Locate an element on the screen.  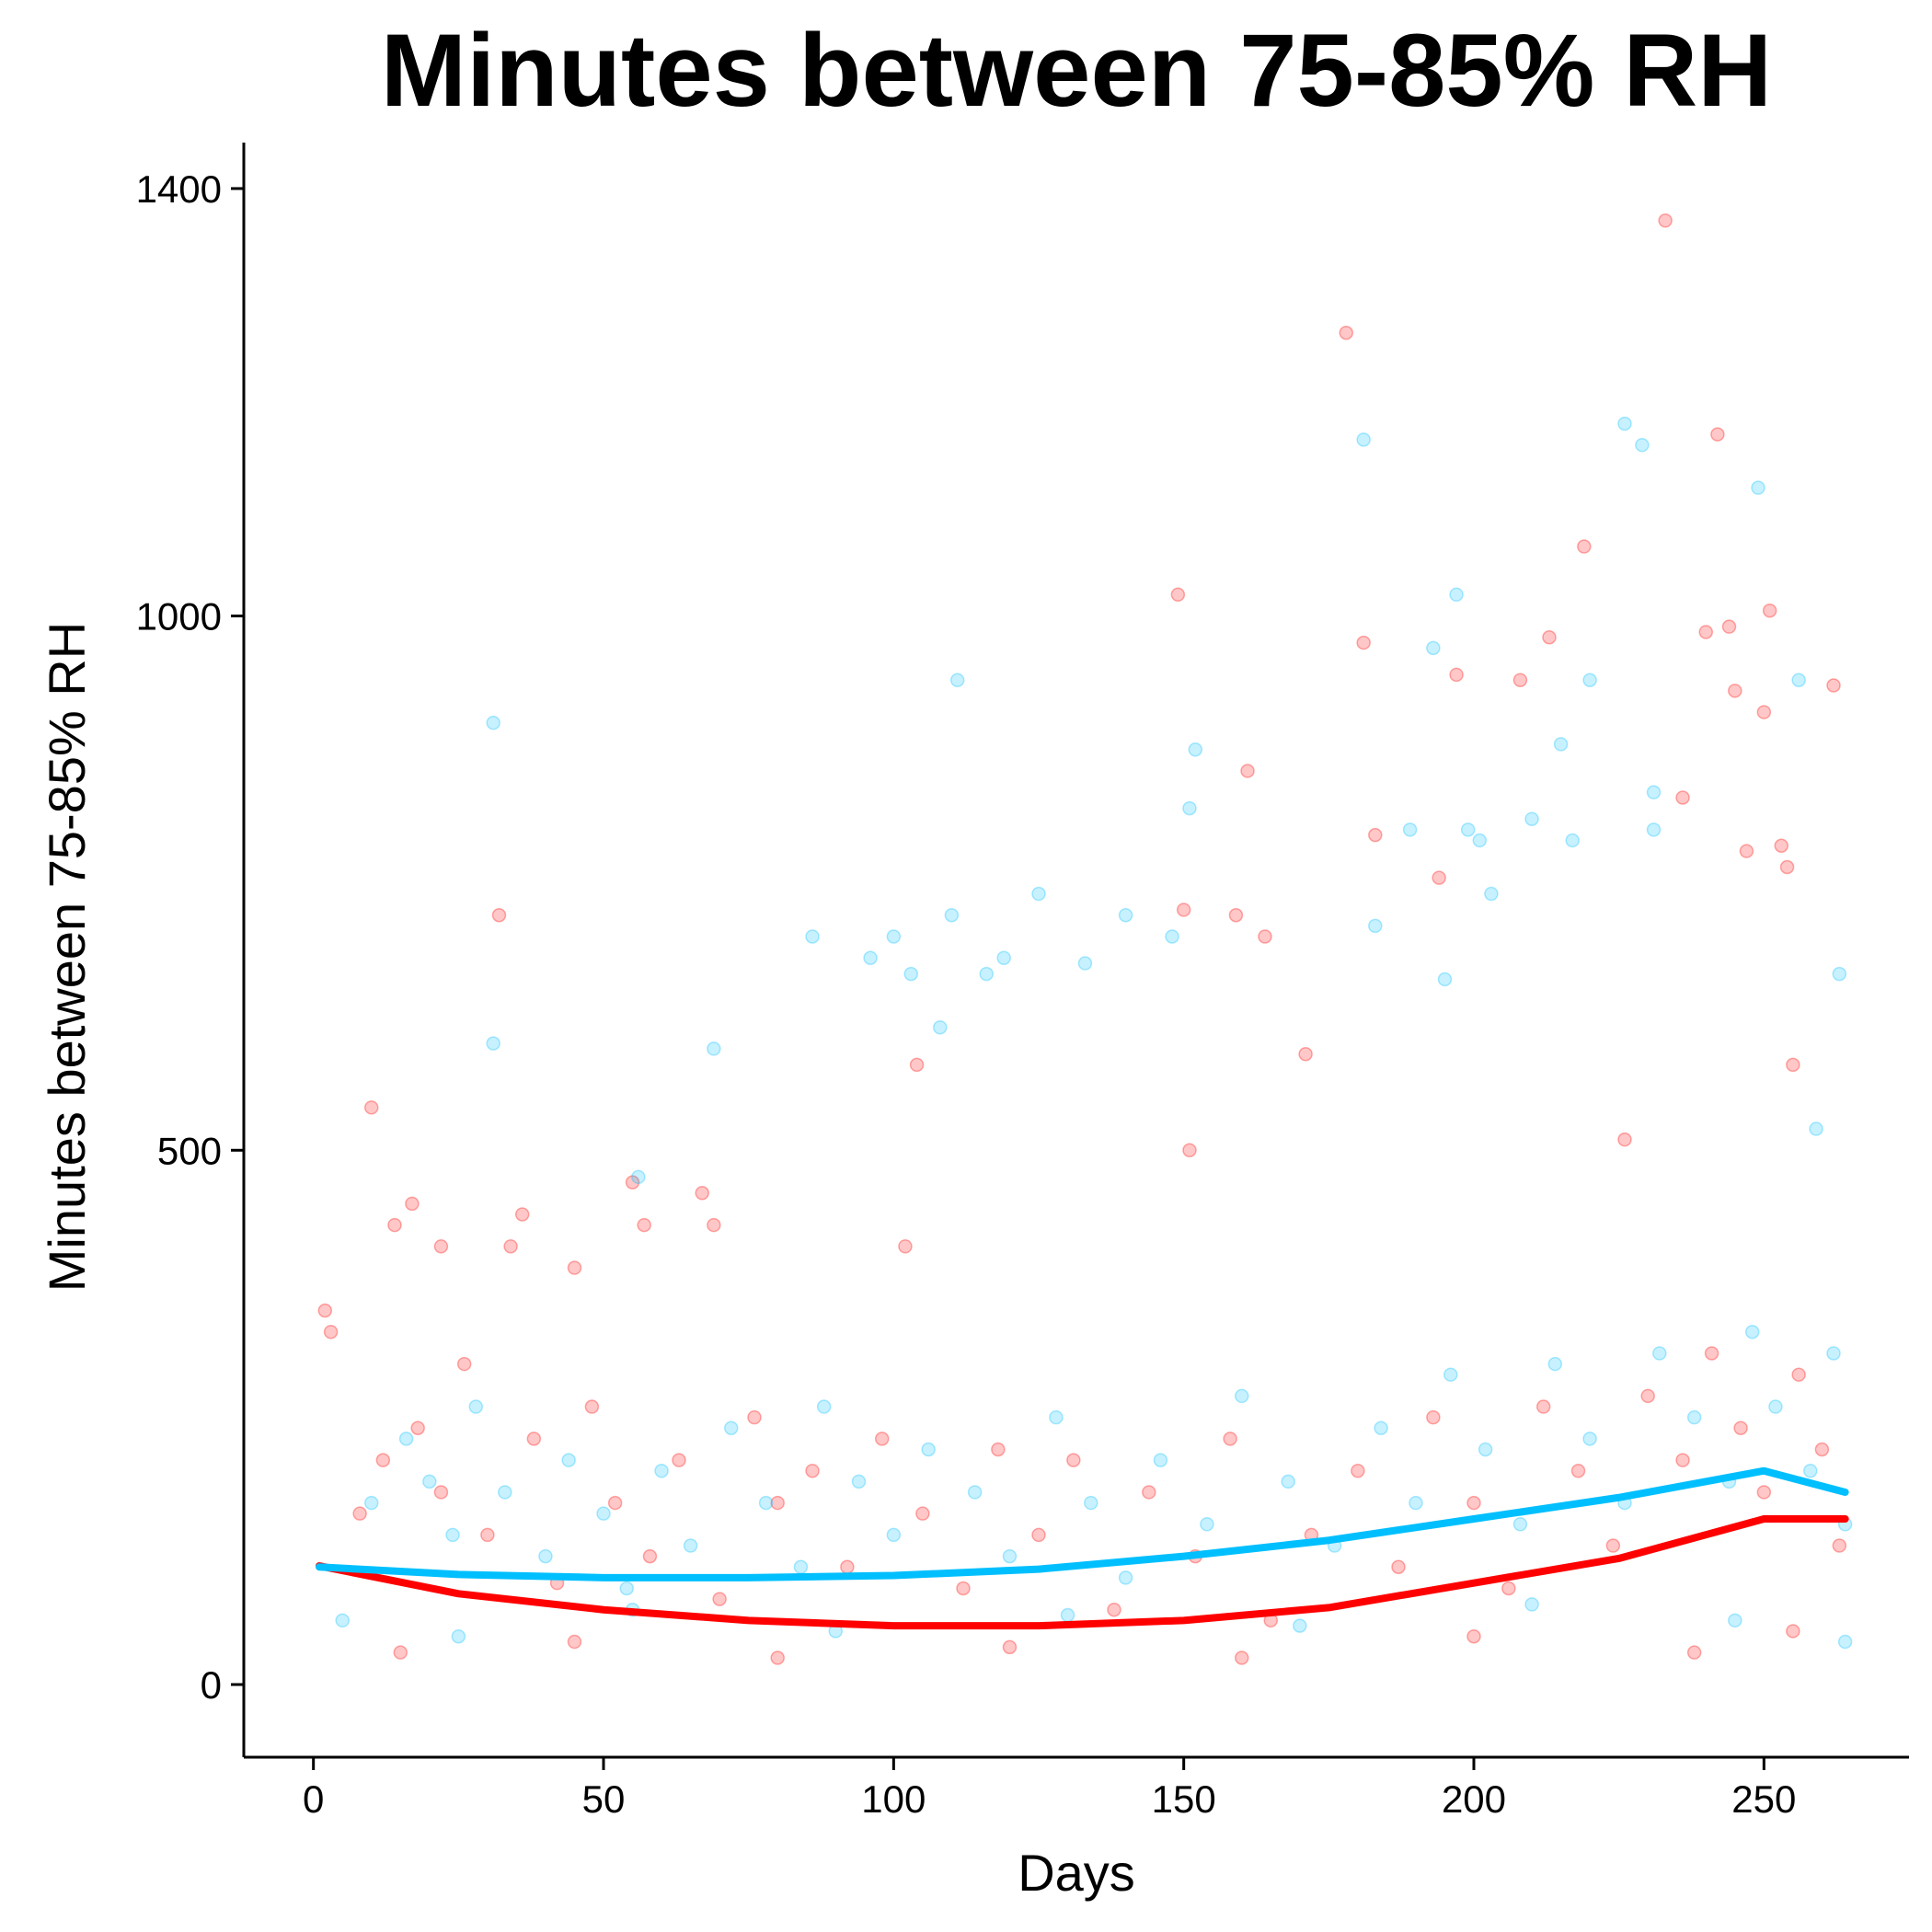
y-tick-label: 0 is located at coordinates (211, 1685).